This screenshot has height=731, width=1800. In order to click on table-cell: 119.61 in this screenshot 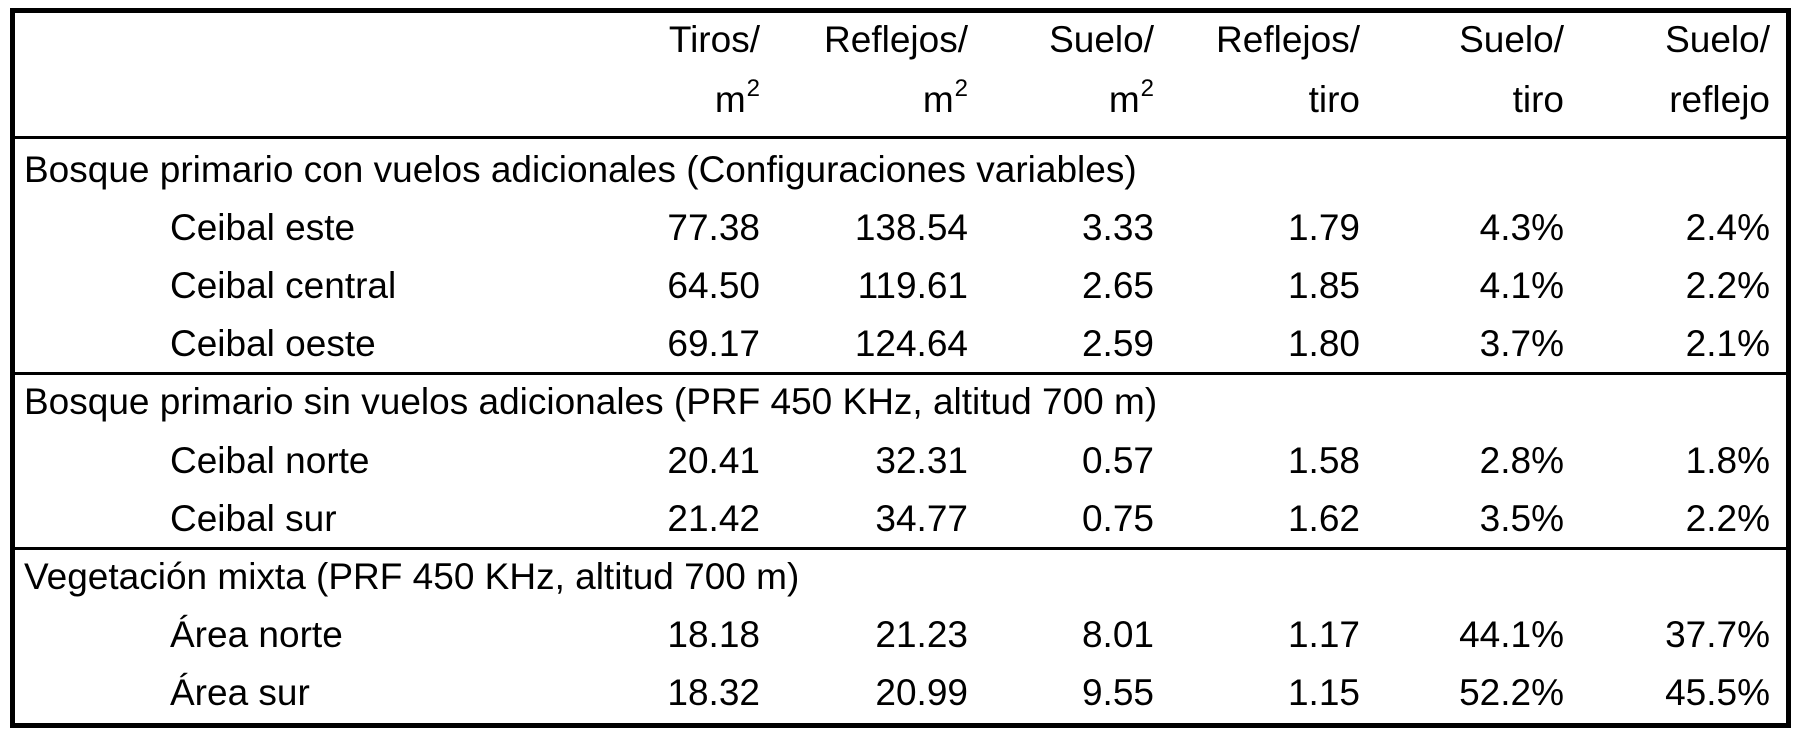, I will do `click(912, 285)`.